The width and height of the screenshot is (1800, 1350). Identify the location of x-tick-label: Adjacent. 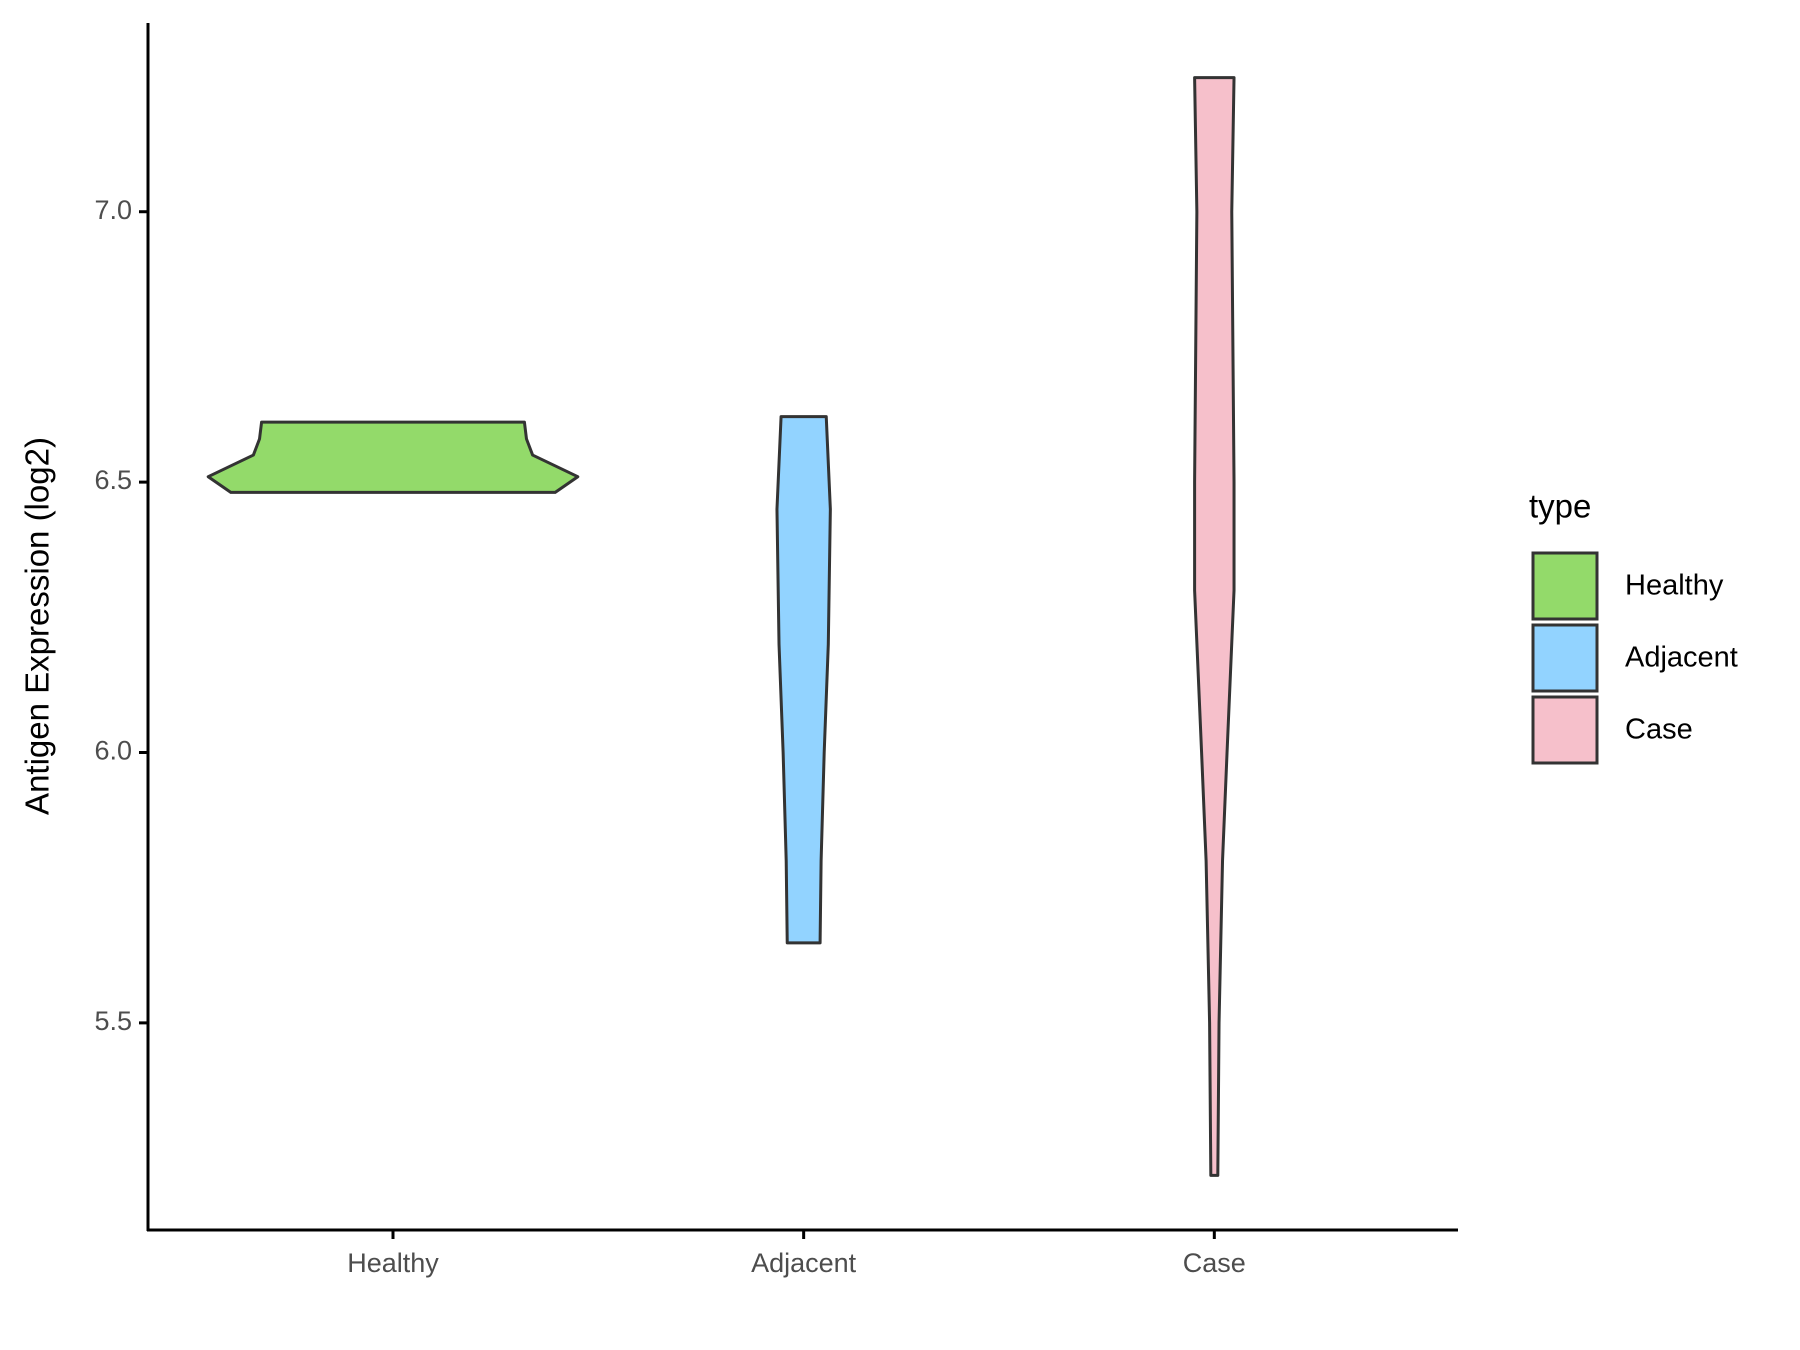
(804, 1263).